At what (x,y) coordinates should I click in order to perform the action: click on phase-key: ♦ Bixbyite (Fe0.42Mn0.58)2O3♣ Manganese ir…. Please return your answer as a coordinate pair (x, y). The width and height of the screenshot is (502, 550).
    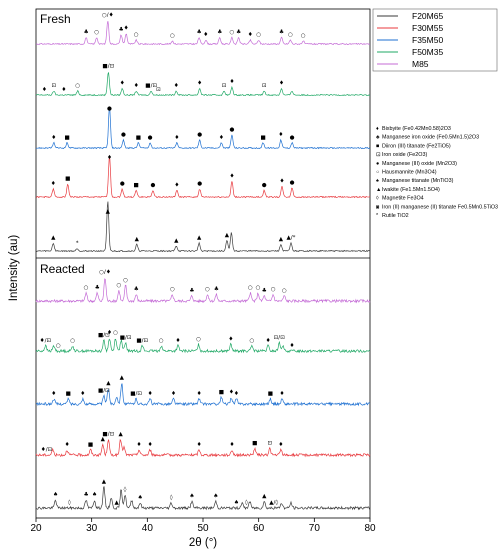
    Looking at the image, I should click on (437, 172).